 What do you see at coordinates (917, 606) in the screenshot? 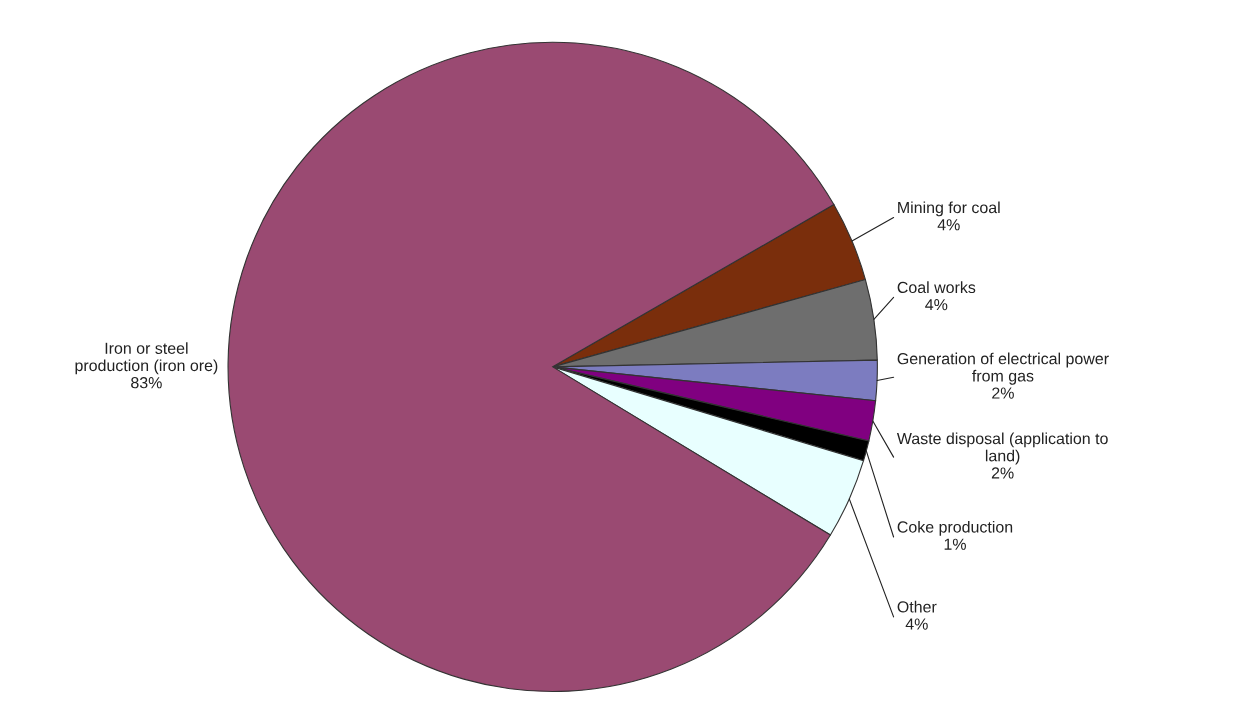
I see `slice-label: Other` at bounding box center [917, 606].